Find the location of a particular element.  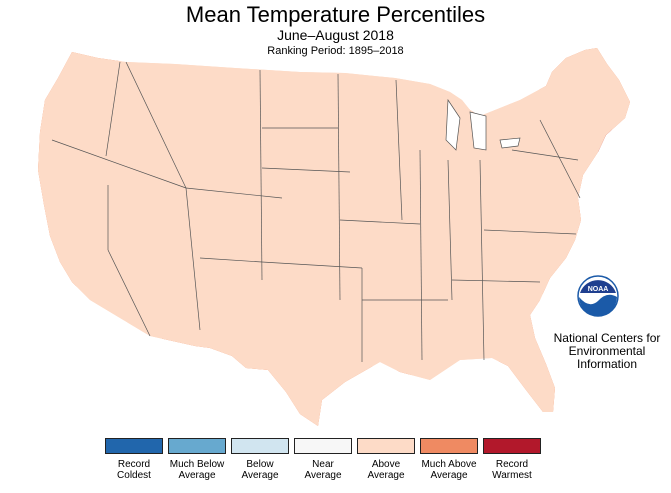

legend-item-record-coldest: Record Coldest is located at coordinates (134, 459).